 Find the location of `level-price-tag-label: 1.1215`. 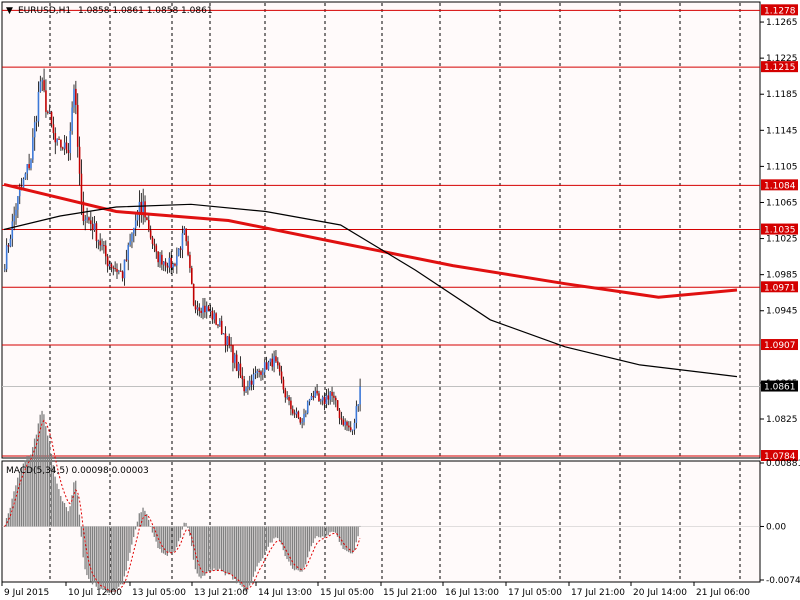

level-price-tag-label: 1.1215 is located at coordinates (780, 68).